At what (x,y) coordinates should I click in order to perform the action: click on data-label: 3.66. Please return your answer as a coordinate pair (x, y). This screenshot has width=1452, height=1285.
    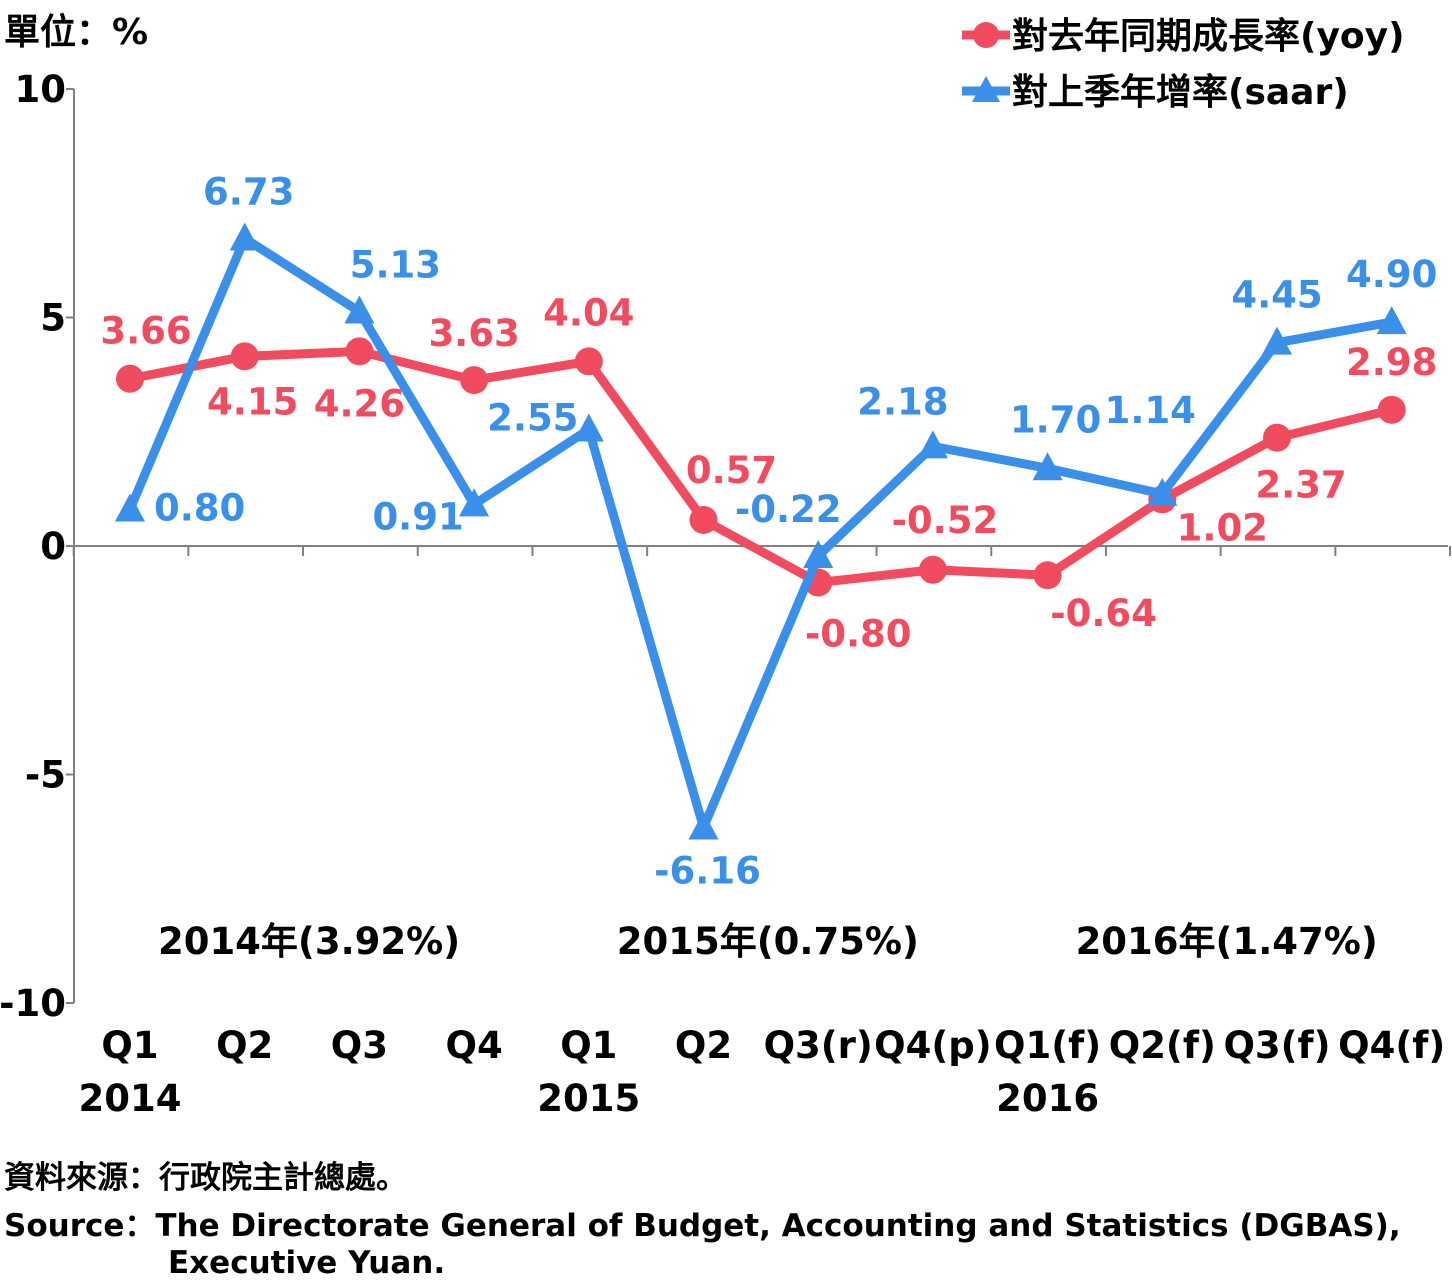
    Looking at the image, I should click on (145, 331).